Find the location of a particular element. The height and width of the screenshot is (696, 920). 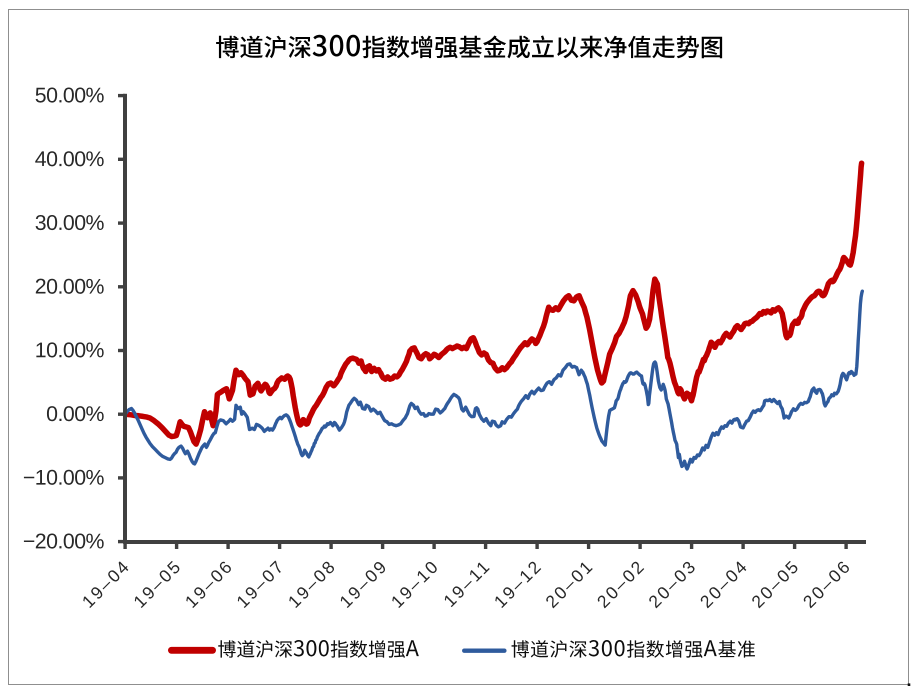

svg-text: 10.00% is located at coordinates (70, 350).